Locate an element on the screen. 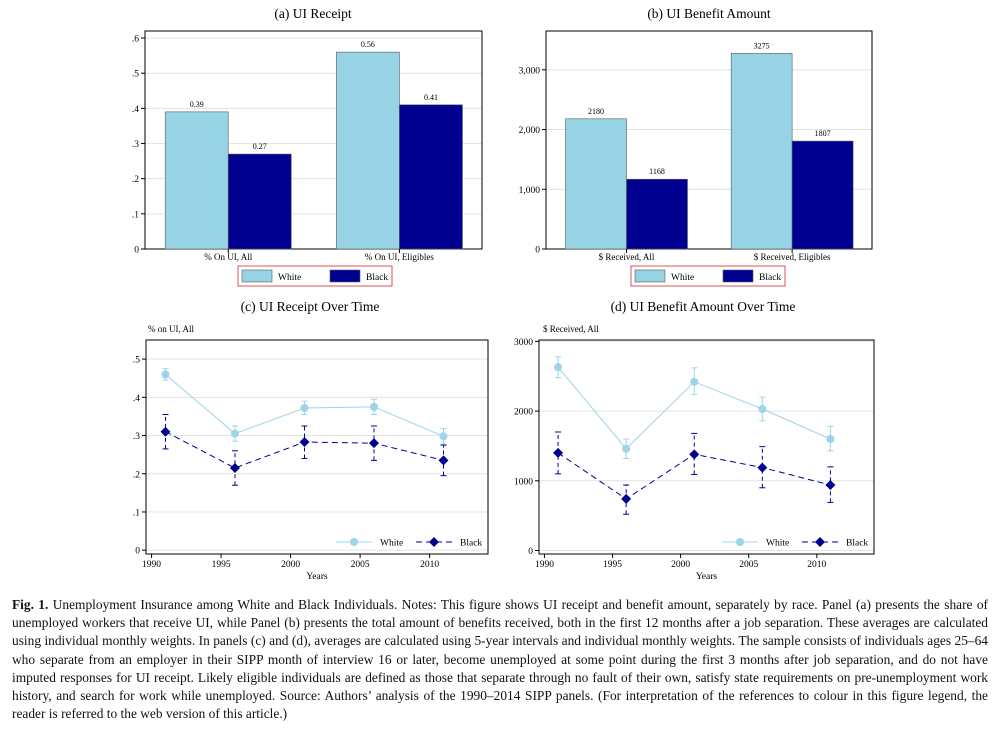  panel-3-title: (d) UI Benefit Amount Over Time is located at coordinates (703, 306).